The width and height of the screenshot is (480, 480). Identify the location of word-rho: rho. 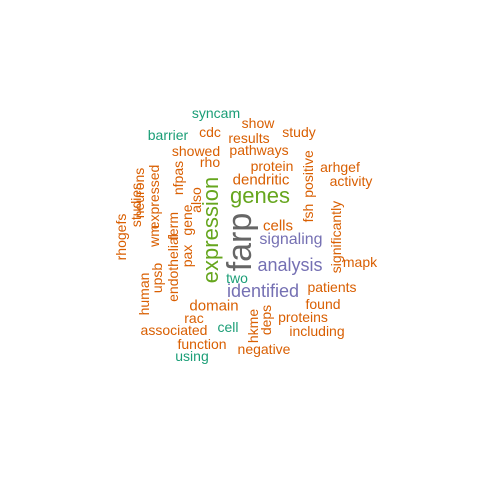
(210, 162).